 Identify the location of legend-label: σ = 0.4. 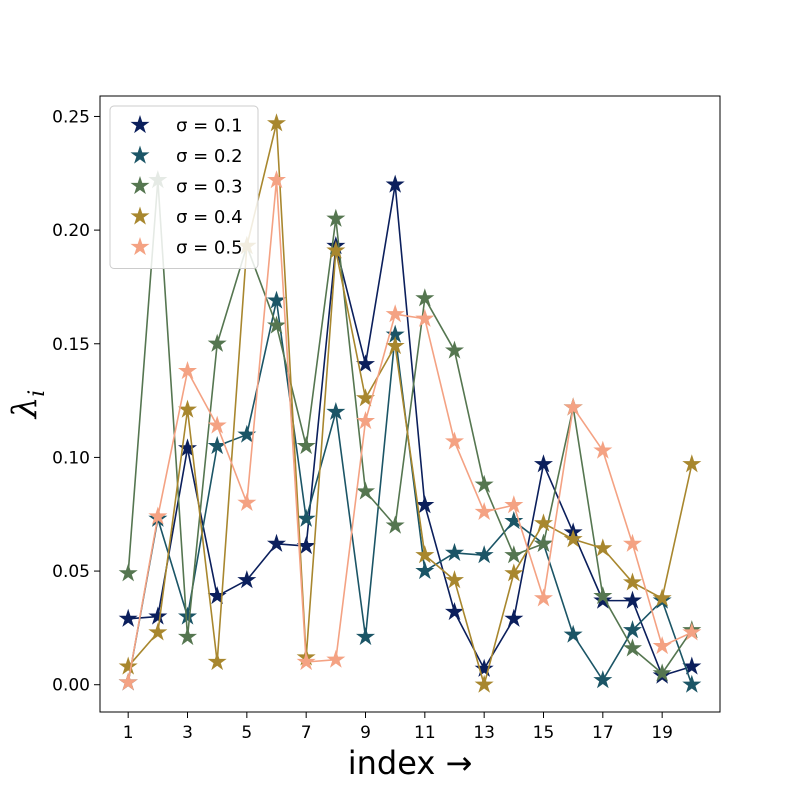
(209, 217).